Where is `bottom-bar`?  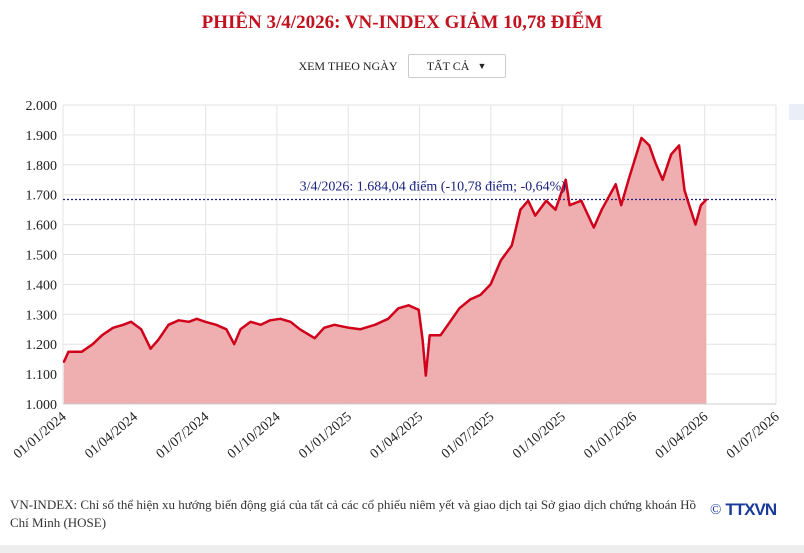
bottom-bar is located at coordinates (402, 549).